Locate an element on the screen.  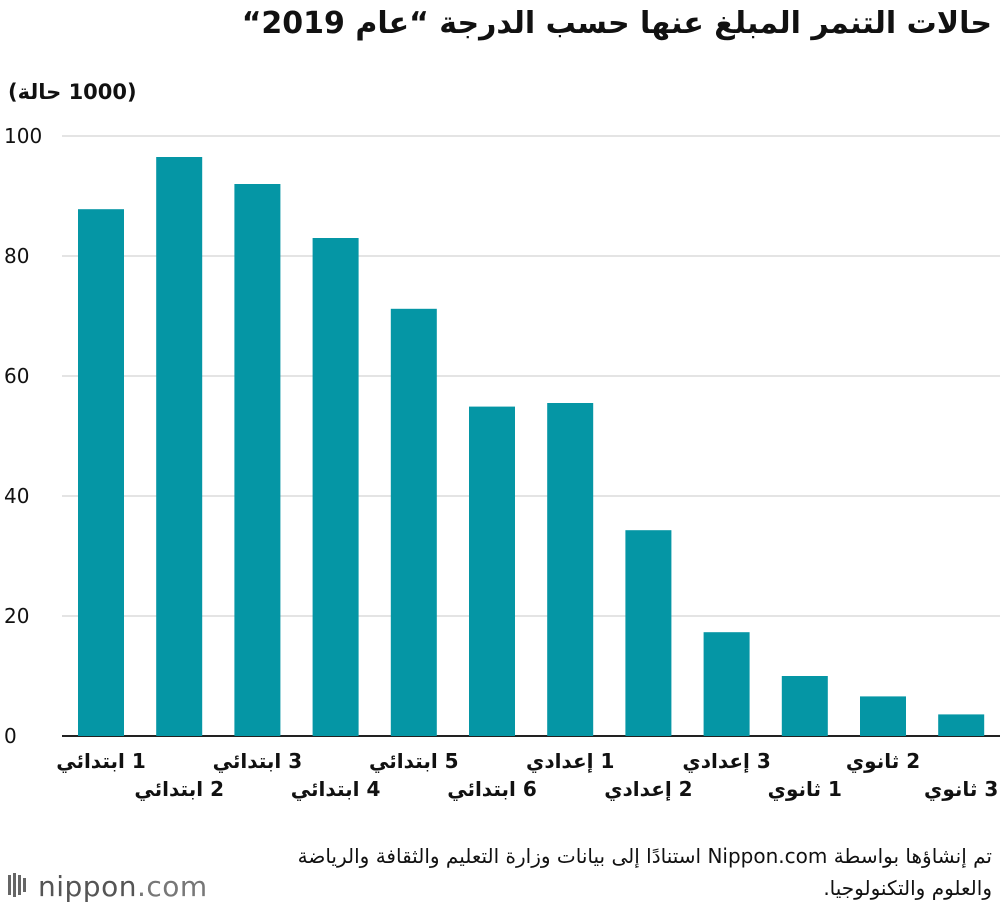
x-tick-label: 1 ابتدائي is located at coordinates (101, 761).